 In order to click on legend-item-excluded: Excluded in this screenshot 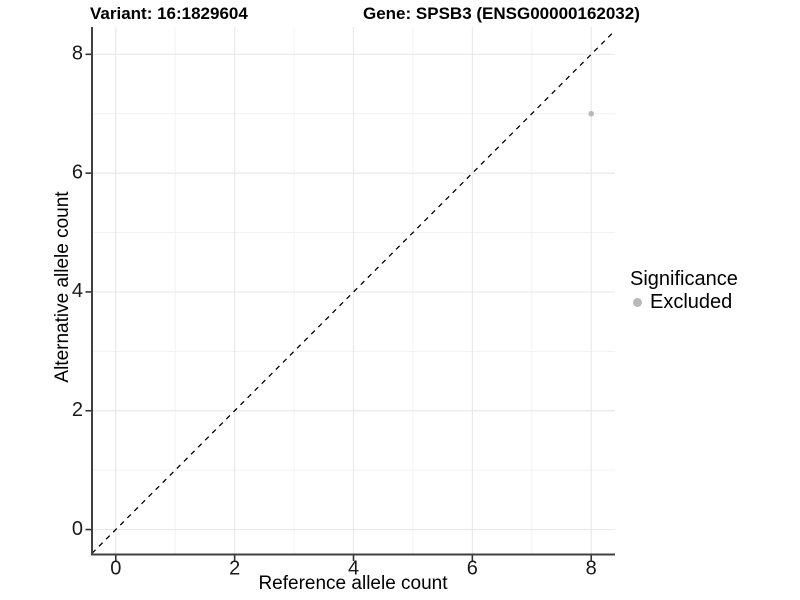, I will do `click(684, 301)`.